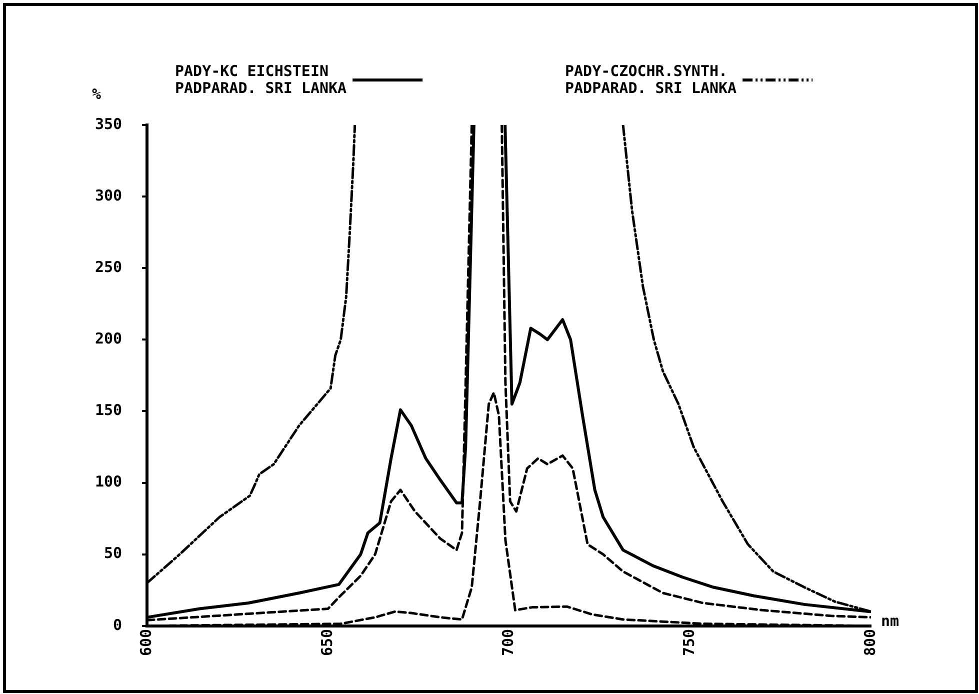 The image size is (979, 694). I want to click on x-tick-label: 600, so click(145, 642).